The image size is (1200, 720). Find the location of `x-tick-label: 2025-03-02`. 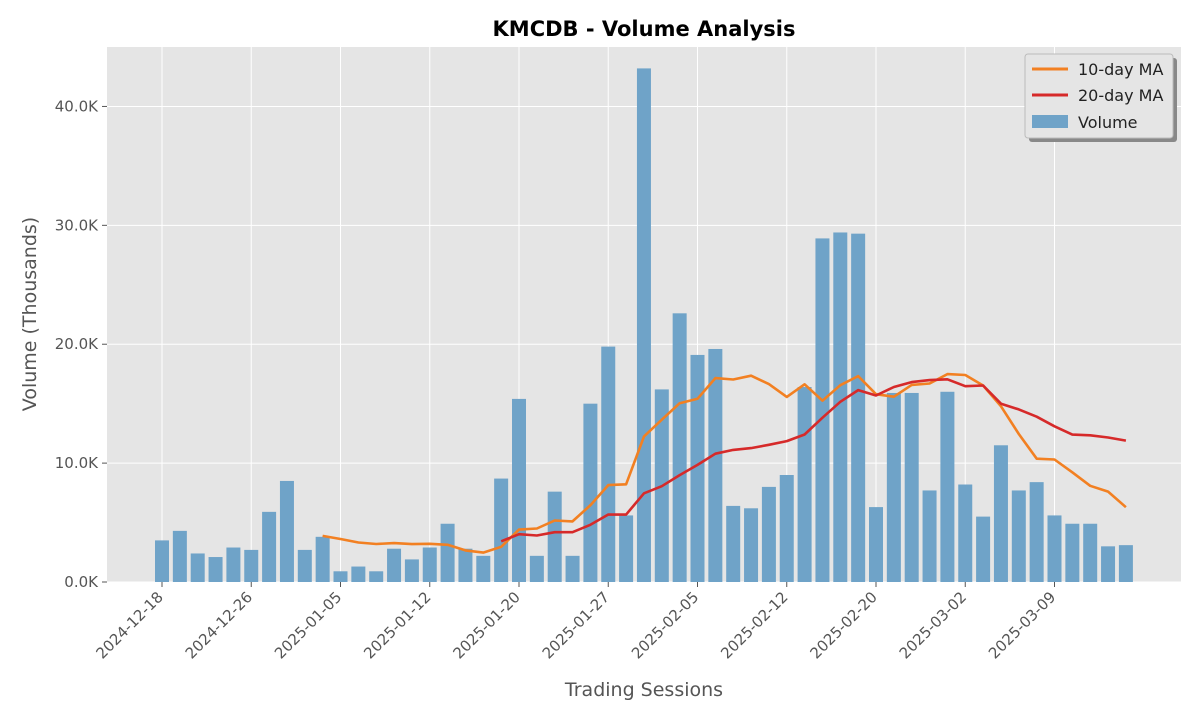

x-tick-label: 2025-03-02 is located at coordinates (933, 625).